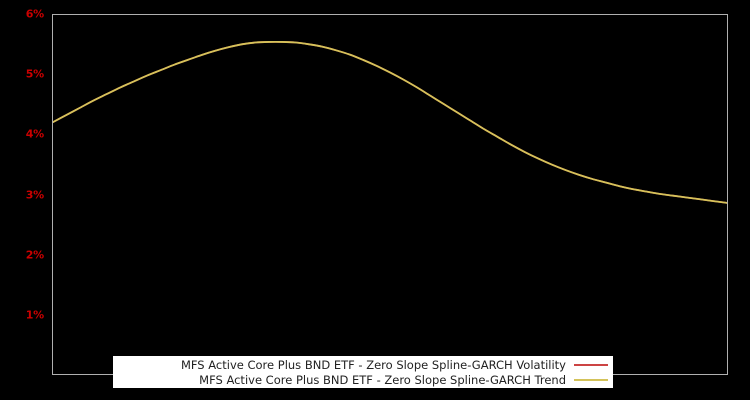 The image size is (750, 400). What do you see at coordinates (34, 315) in the screenshot?
I see `y-tick-label: 1%` at bounding box center [34, 315].